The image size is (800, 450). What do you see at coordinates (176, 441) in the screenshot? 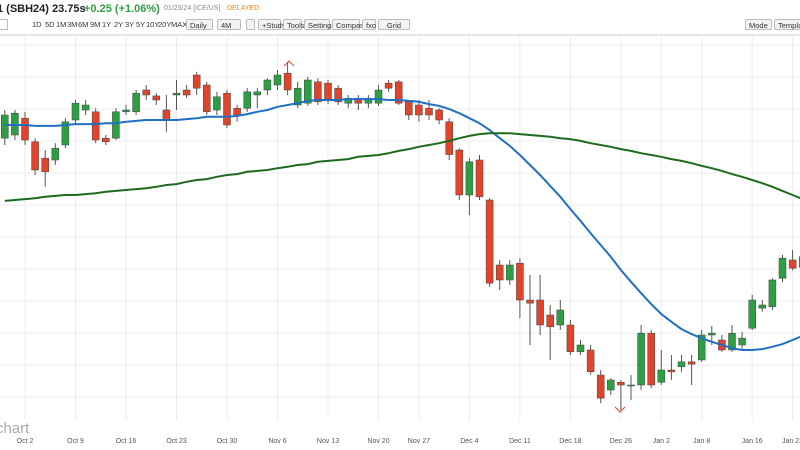
I see `x-tick-label: Oct 23` at bounding box center [176, 441].